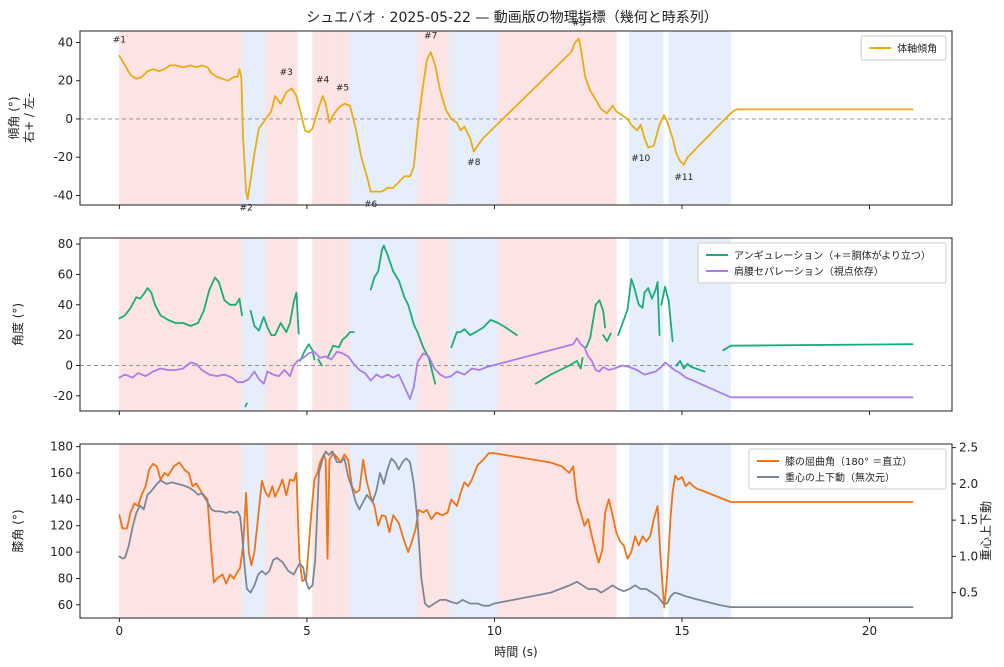  Describe the element at coordinates (494, 631) in the screenshot. I see `x-tick-label: 10` at that location.